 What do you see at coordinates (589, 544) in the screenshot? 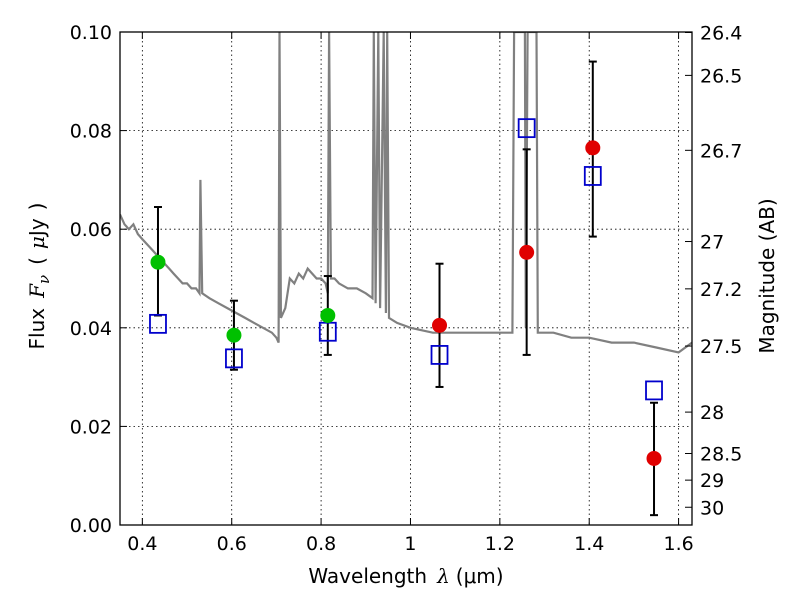
I see `x-tick-label: 1.4` at bounding box center [589, 544].